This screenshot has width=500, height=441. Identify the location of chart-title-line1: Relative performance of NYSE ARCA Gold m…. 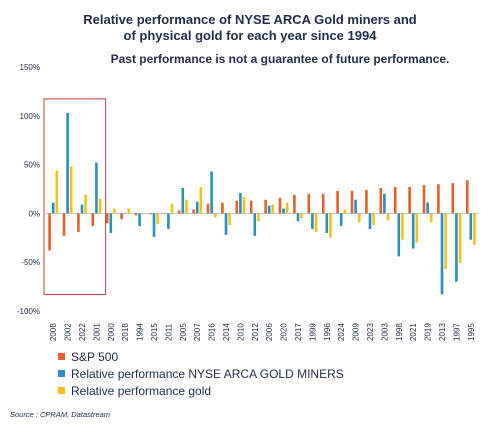
(250, 19).